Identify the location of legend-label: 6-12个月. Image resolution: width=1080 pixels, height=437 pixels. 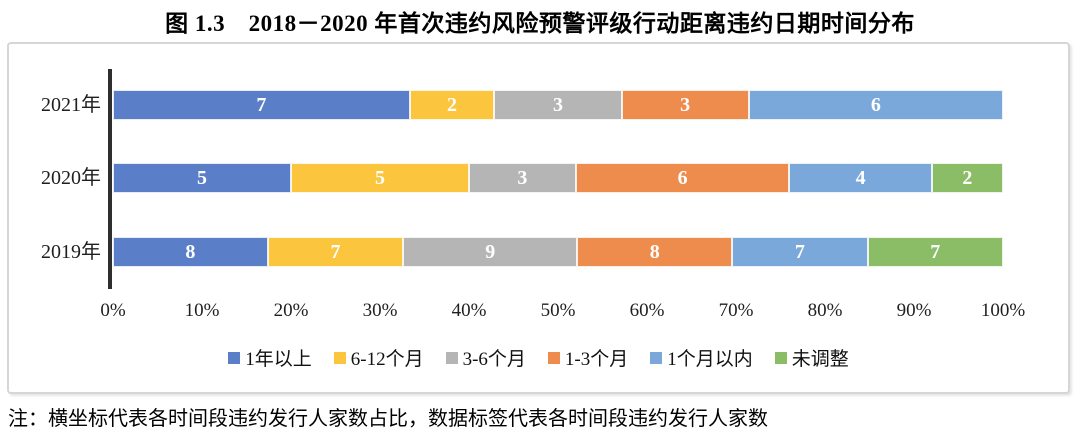
(387, 359).